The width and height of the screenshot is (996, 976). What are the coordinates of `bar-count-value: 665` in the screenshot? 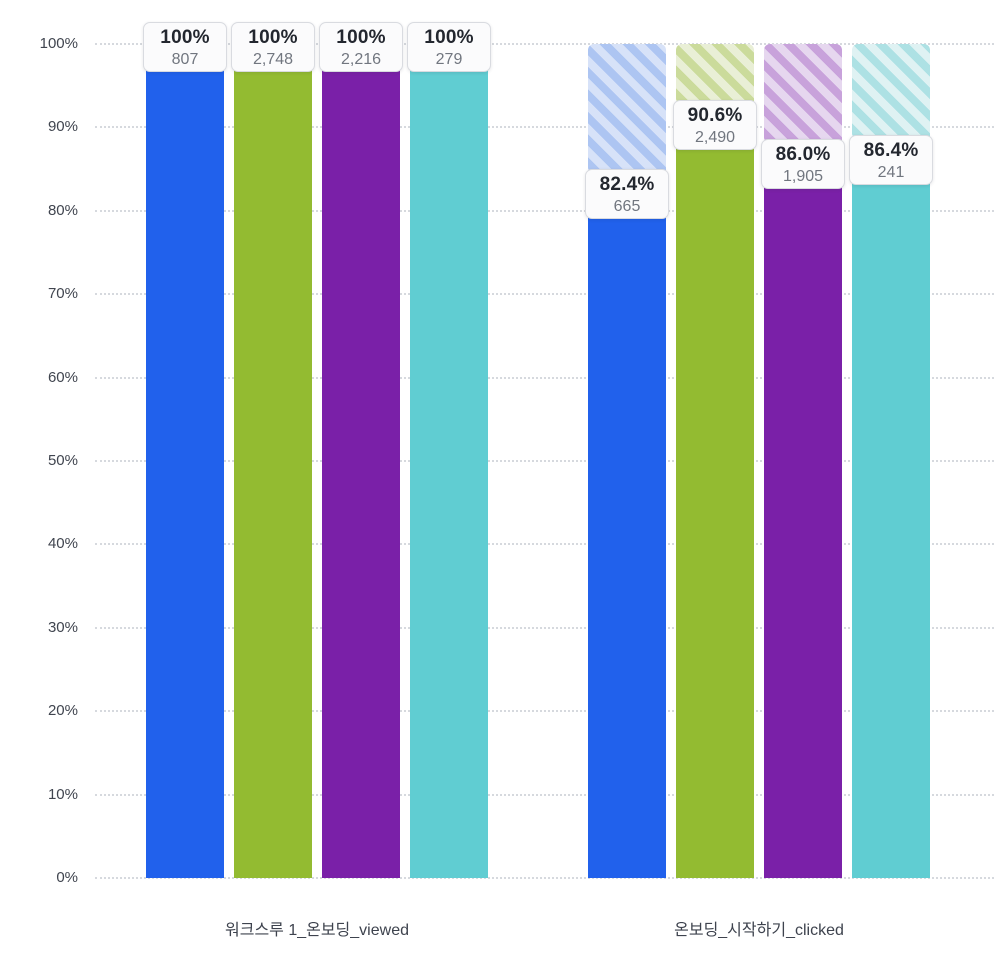 It's located at (627, 206).